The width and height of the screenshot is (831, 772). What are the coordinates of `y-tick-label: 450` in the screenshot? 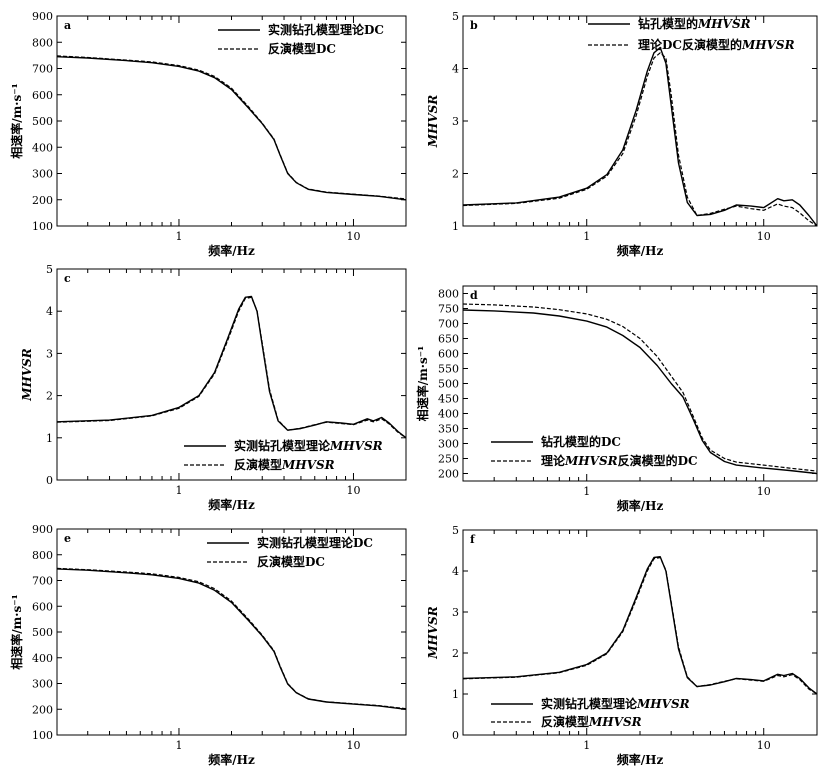 It's located at (448, 399).